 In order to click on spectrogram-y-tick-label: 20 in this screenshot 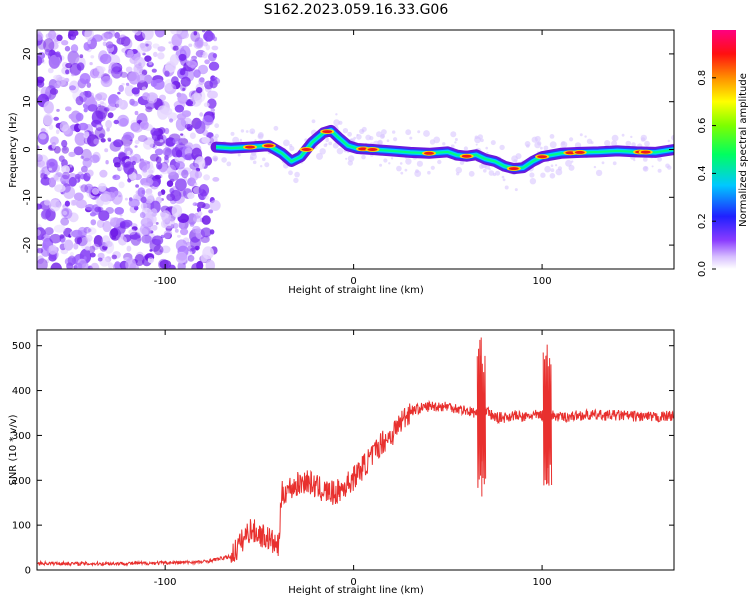, I will do `click(27, 54)`.